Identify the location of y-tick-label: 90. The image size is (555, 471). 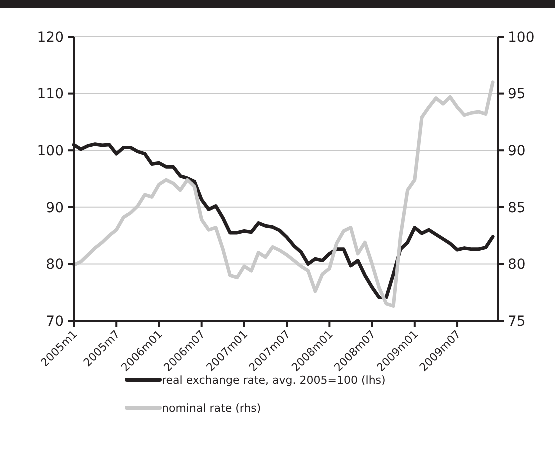
(55, 208).